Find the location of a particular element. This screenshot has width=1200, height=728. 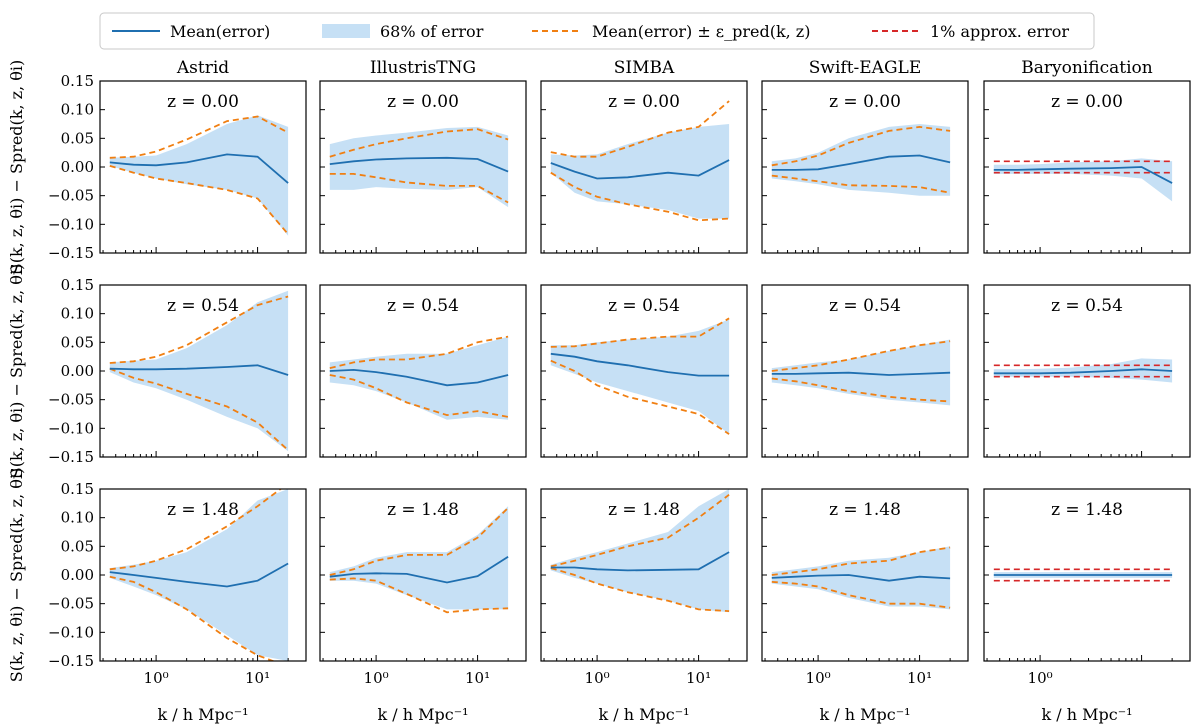

column-title: Astrid is located at coordinates (202, 68).